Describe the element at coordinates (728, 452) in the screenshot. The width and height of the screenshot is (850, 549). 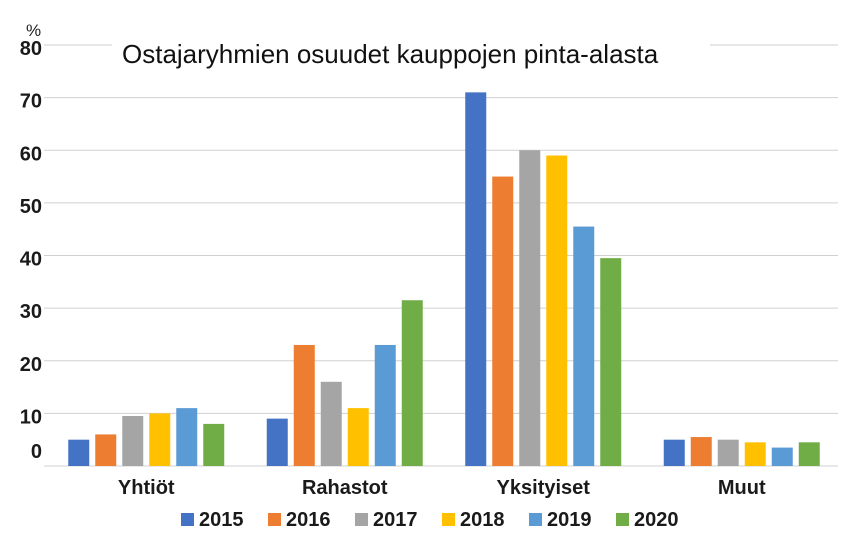
I see `bar-Muut-2017` at that location.